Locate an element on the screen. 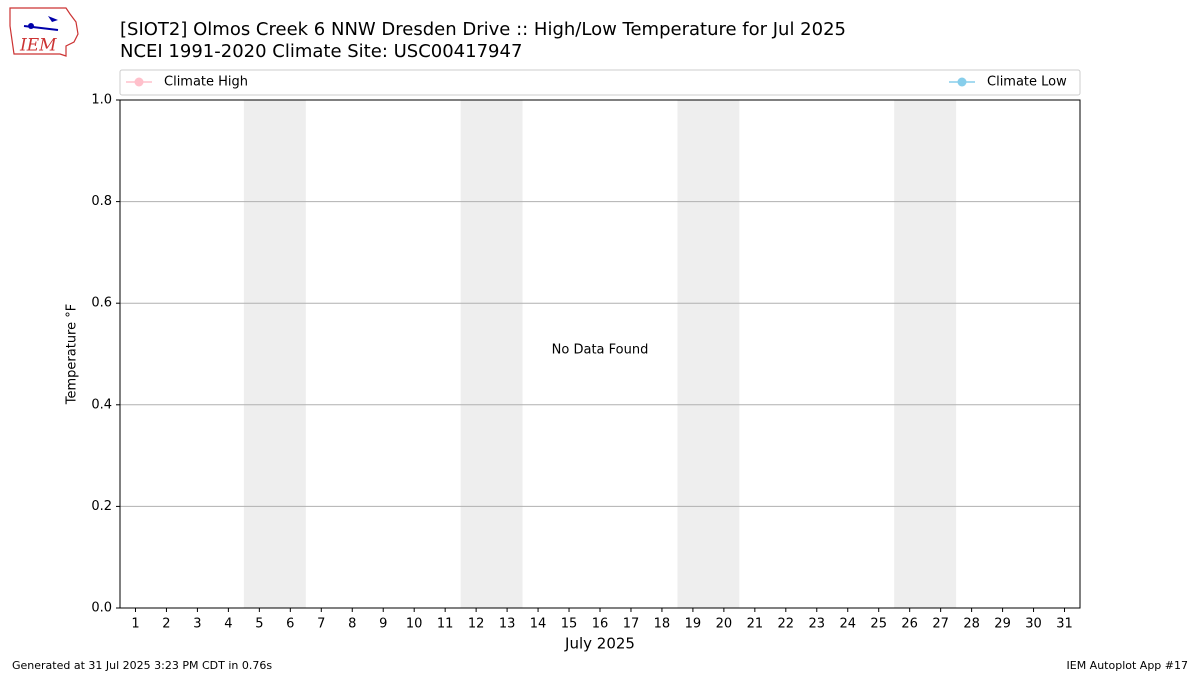 The width and height of the screenshot is (1200, 675). y-tick-label: 0.6 is located at coordinates (101, 303).